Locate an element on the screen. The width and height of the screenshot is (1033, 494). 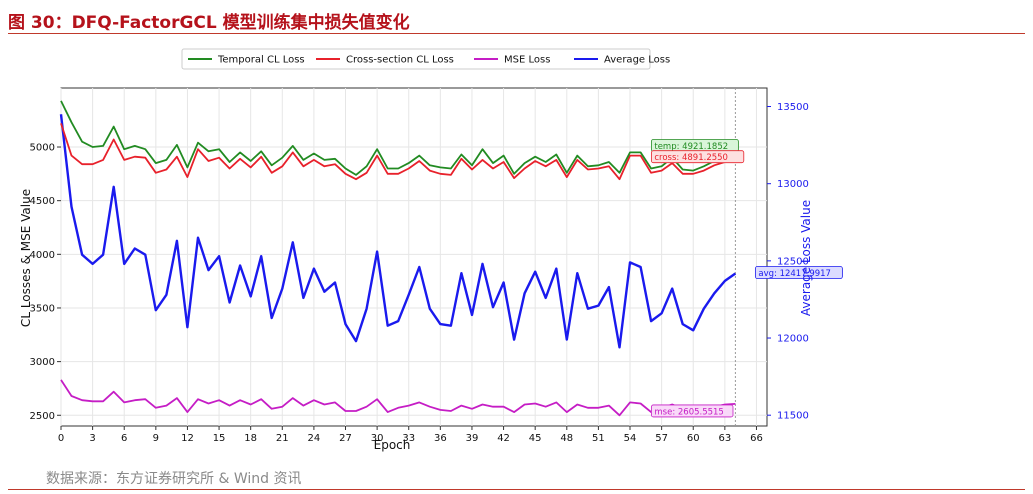
x-tick-label: 57 is located at coordinates (661, 438).